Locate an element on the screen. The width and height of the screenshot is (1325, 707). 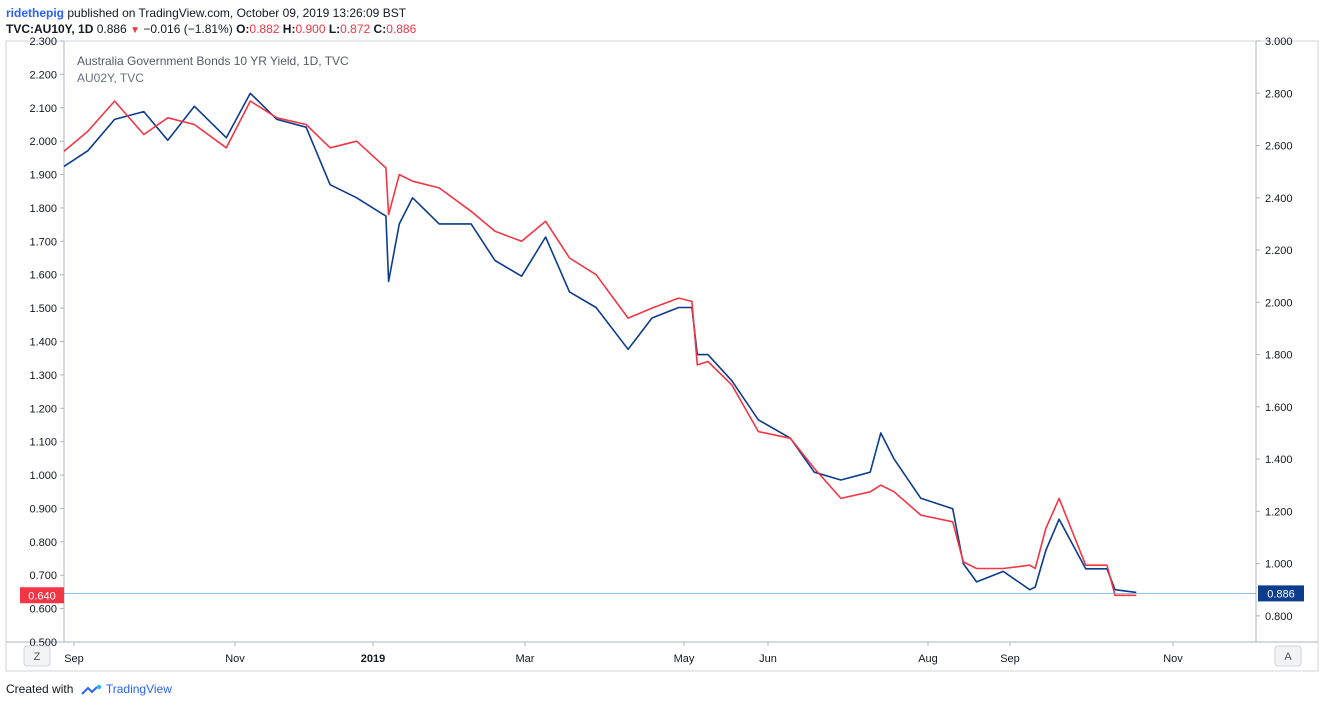
left-tick-label: 1.200 is located at coordinates (43, 409).